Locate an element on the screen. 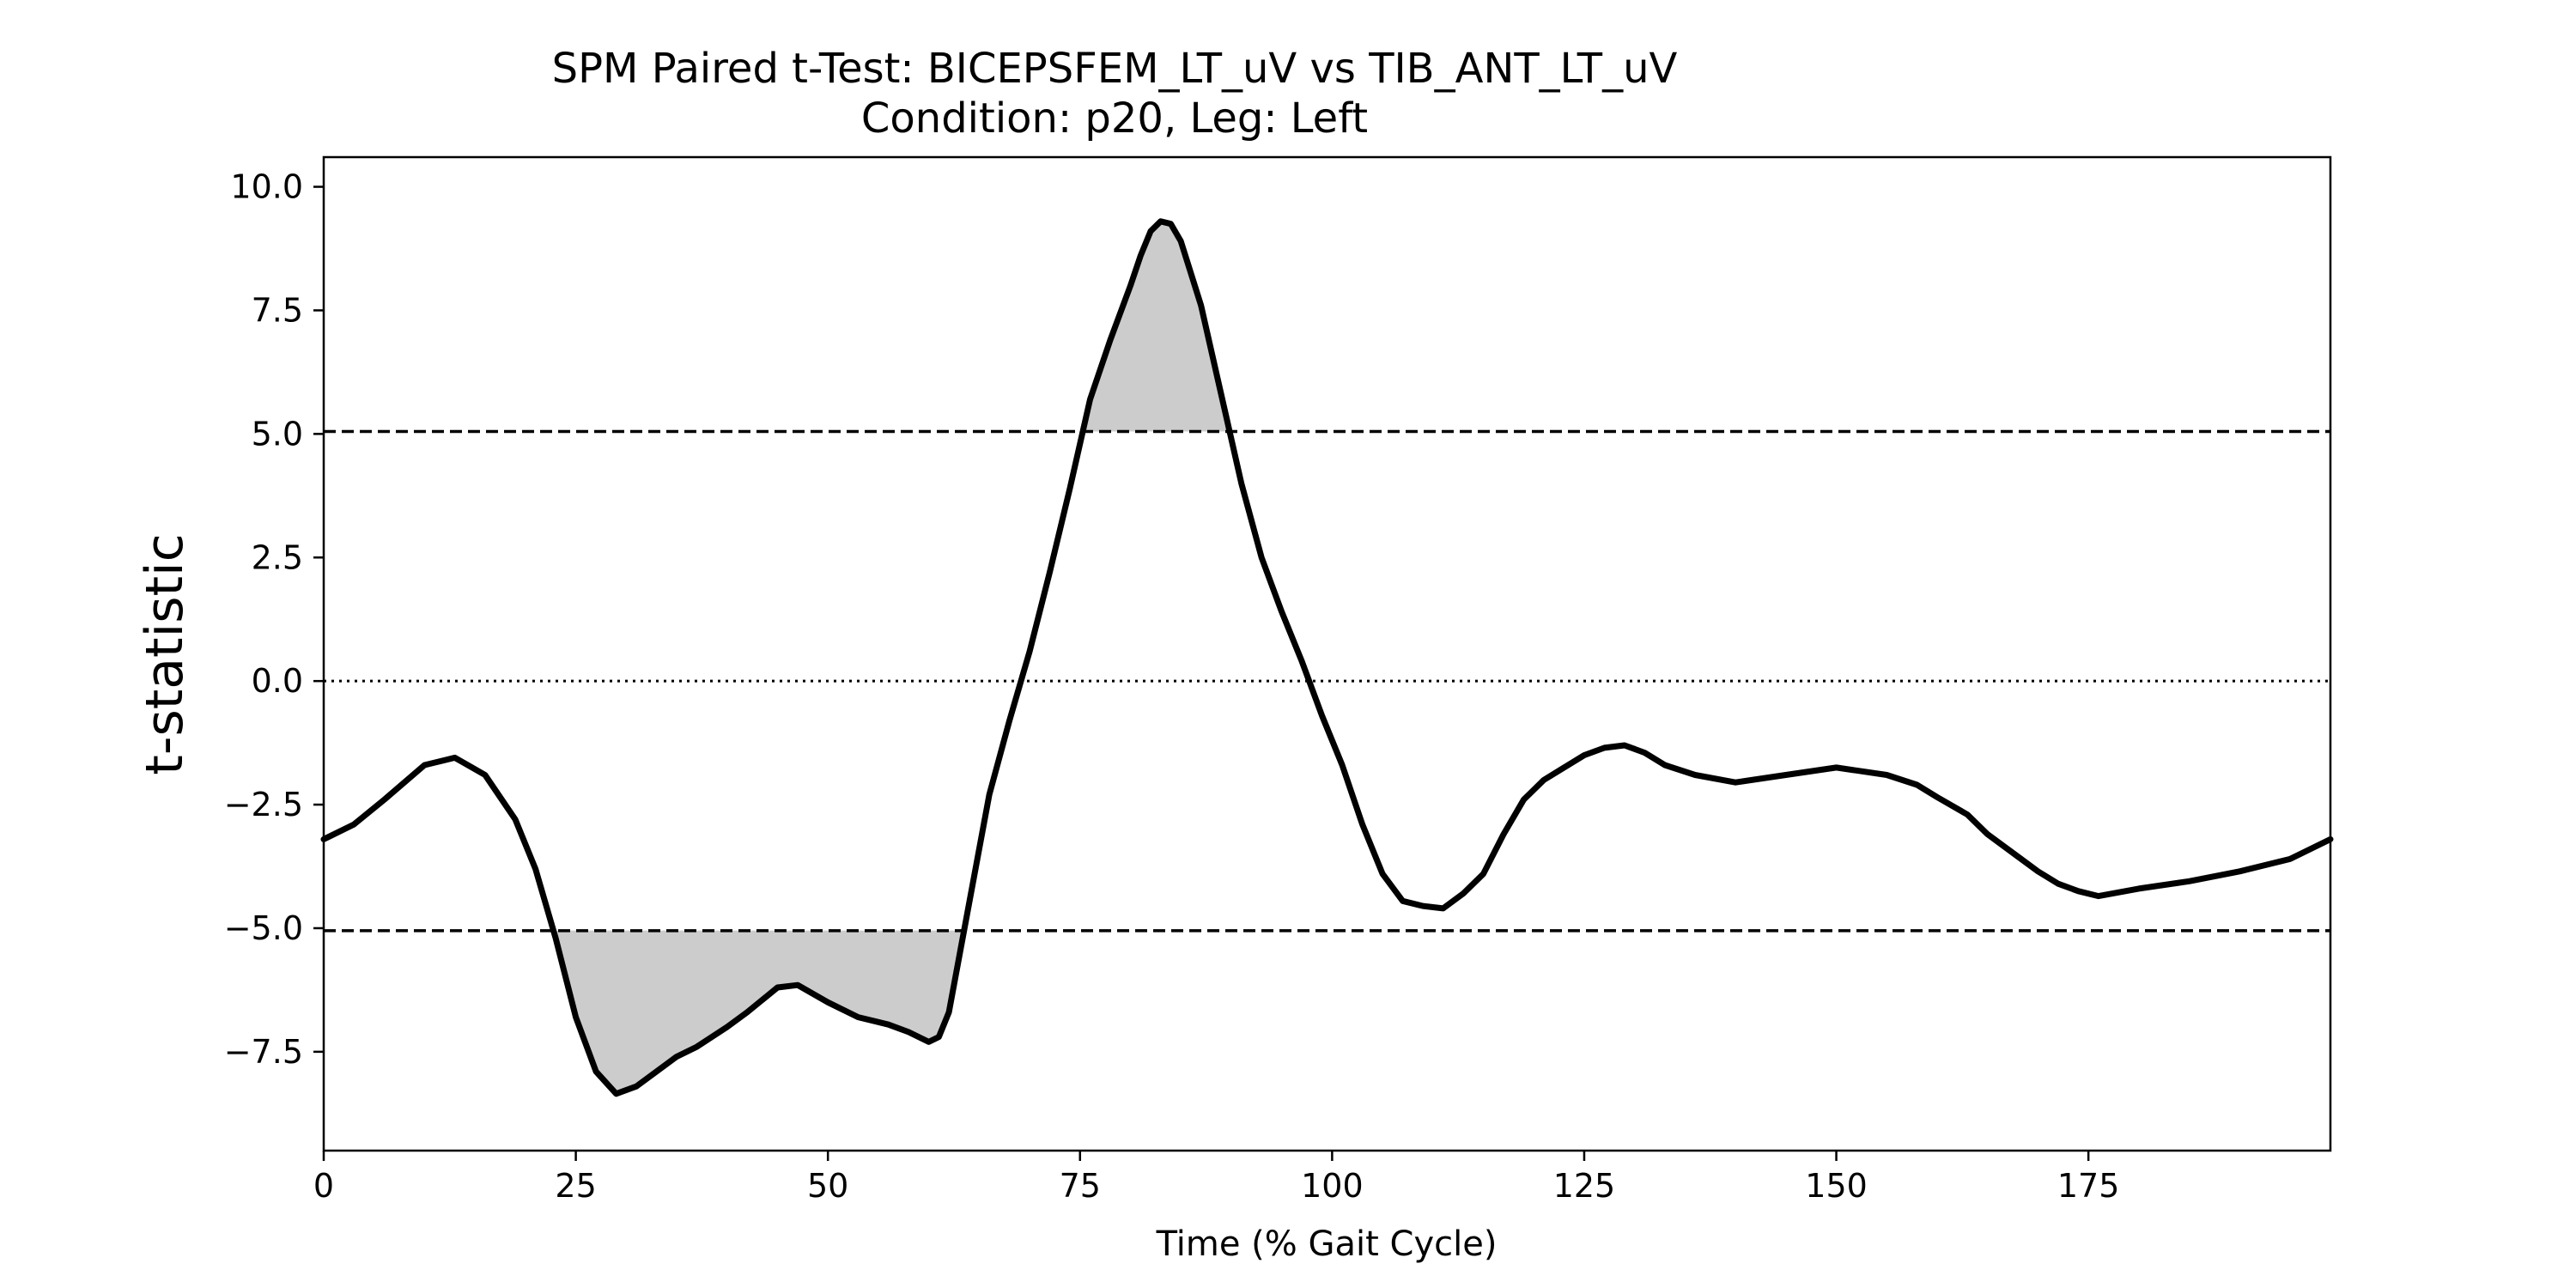 Image resolution: width=2576 pixels, height=1288 pixels. y-tick-label: 2.5 is located at coordinates (278, 557).